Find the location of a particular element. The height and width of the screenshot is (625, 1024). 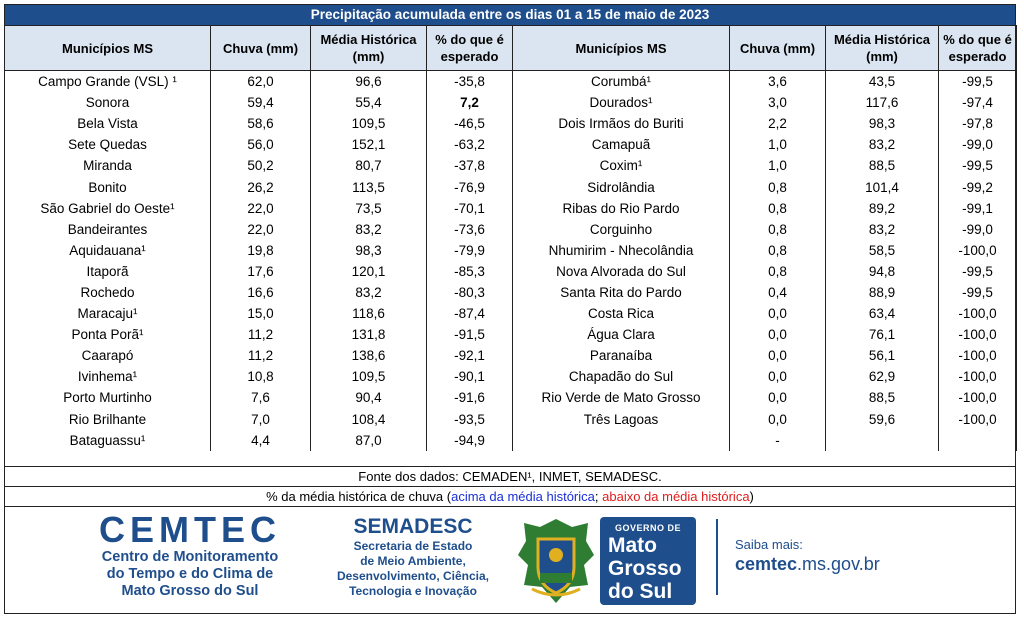

left-media-cell: 113,5 is located at coordinates (368, 187).